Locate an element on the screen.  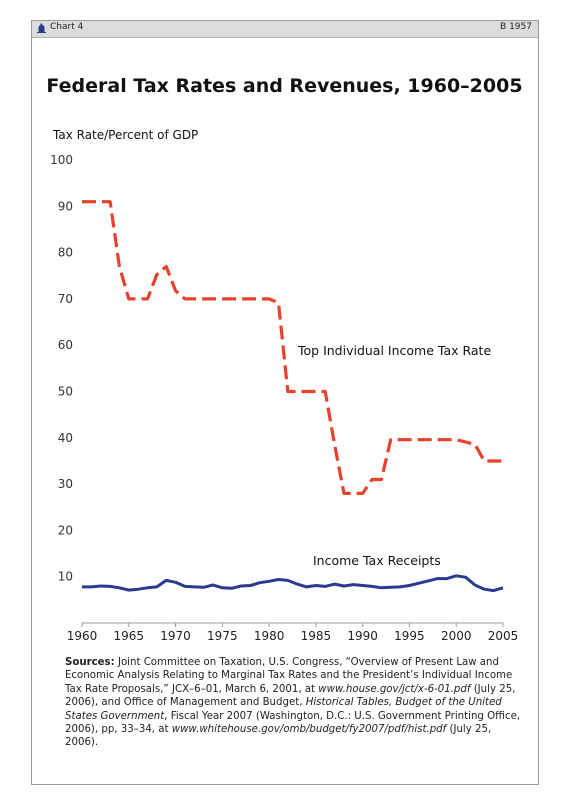
sources-label: Sources: is located at coordinates (90, 662).